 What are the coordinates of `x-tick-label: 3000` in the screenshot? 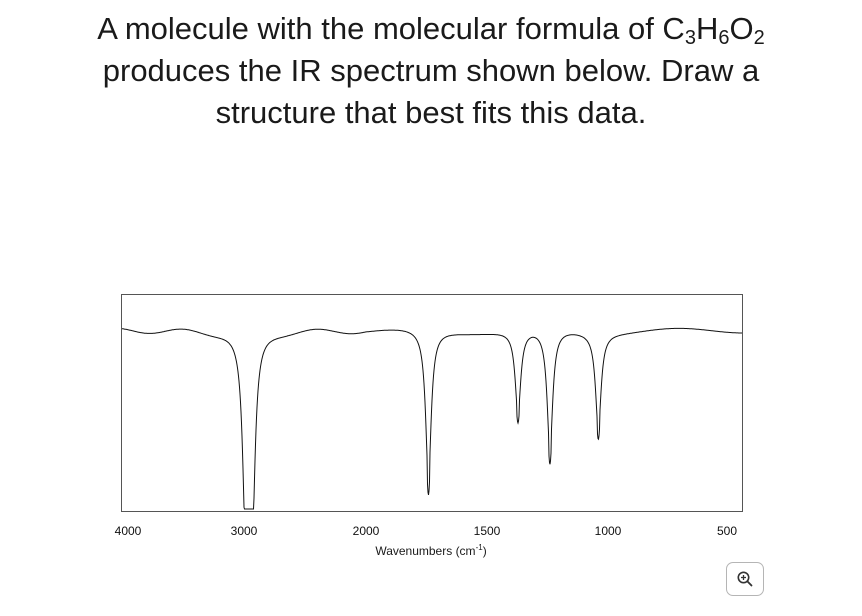 It's located at (244, 531).